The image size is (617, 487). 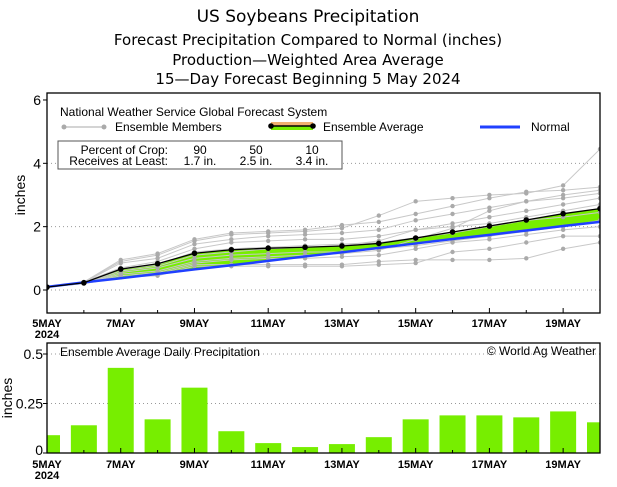 What do you see at coordinates (256, 150) in the screenshot?
I see `crop-row1-value: 50` at bounding box center [256, 150].